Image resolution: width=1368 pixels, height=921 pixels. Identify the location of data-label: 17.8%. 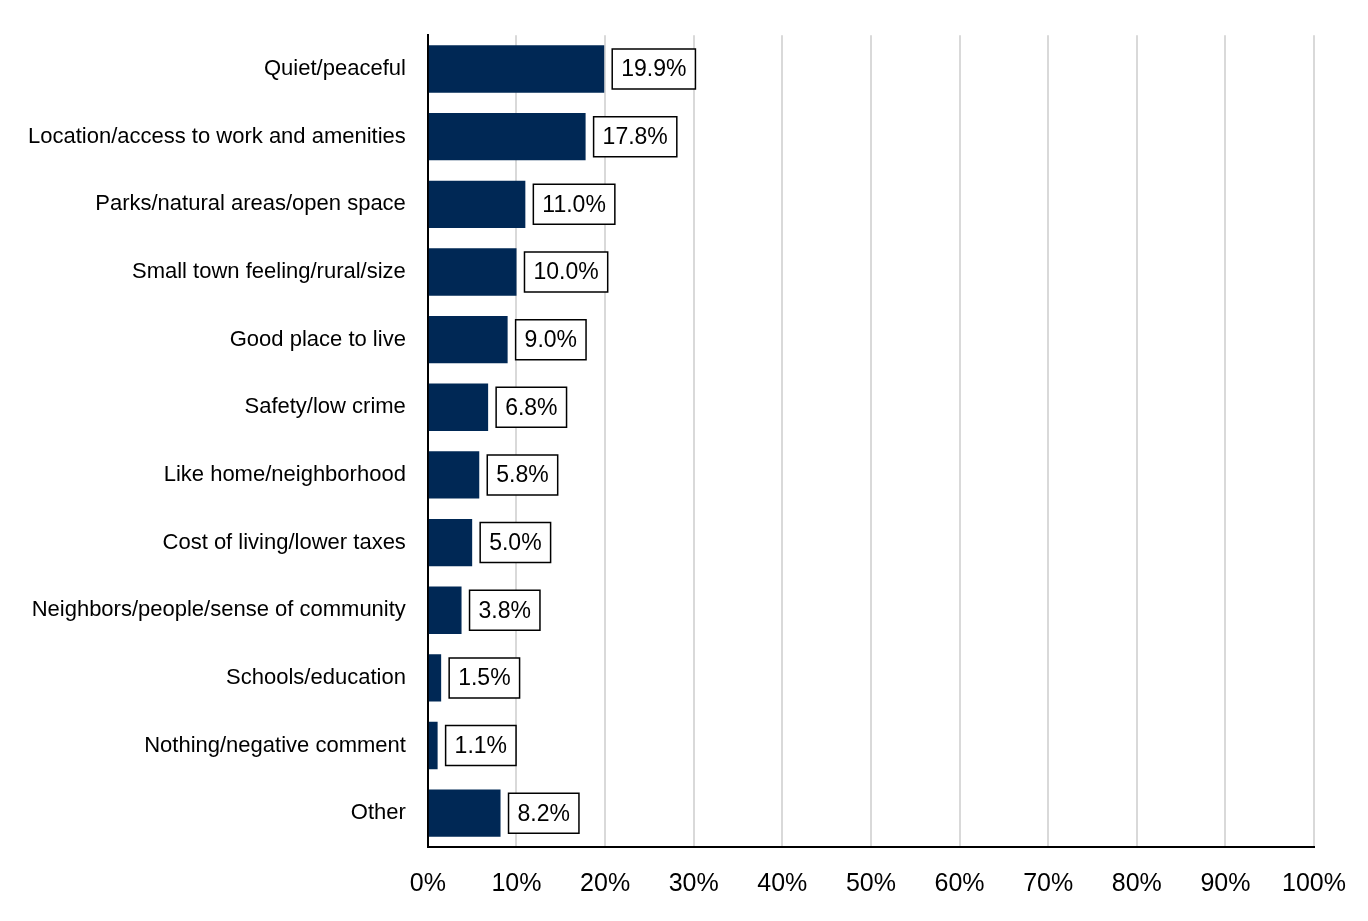
(635, 136).